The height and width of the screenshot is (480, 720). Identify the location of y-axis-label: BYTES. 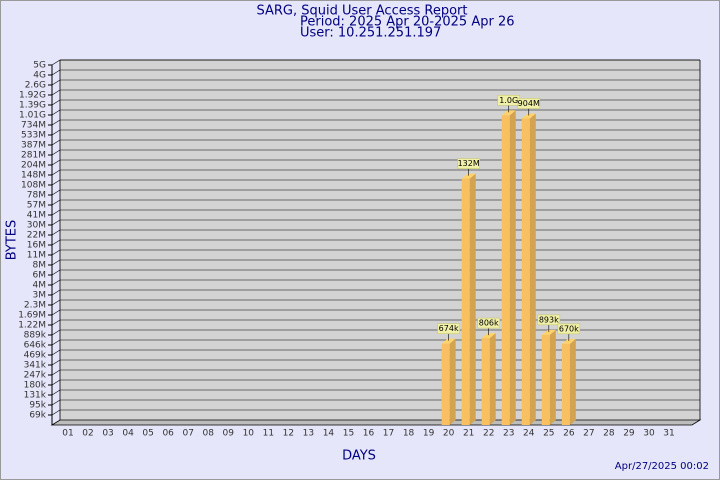
(12, 240).